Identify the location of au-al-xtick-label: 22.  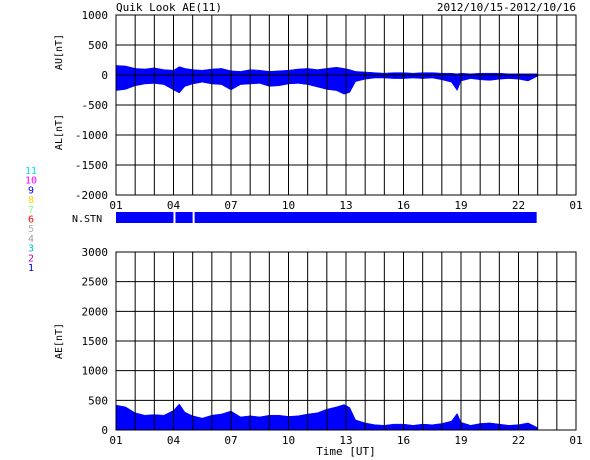
(518, 205).